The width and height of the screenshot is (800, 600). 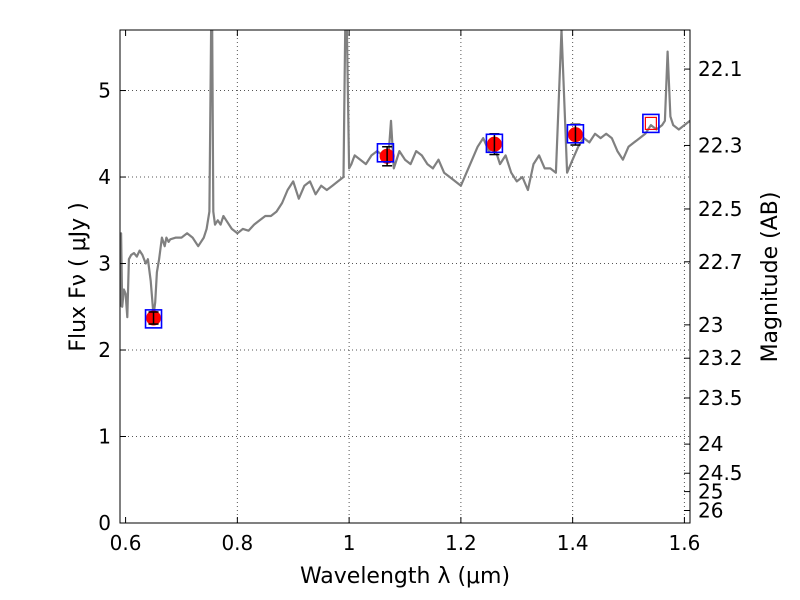 What do you see at coordinates (126, 543) in the screenshot?
I see `x-tick-label: 0.6` at bounding box center [126, 543].